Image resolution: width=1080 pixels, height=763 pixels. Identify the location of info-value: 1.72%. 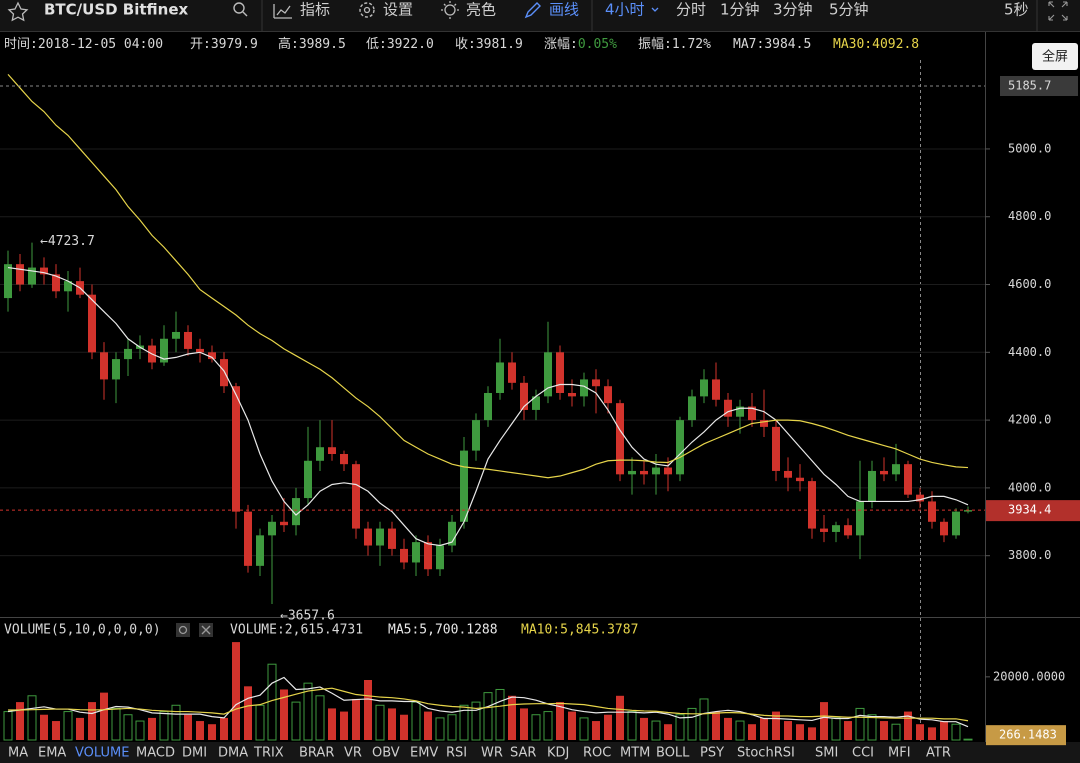
(691, 44).